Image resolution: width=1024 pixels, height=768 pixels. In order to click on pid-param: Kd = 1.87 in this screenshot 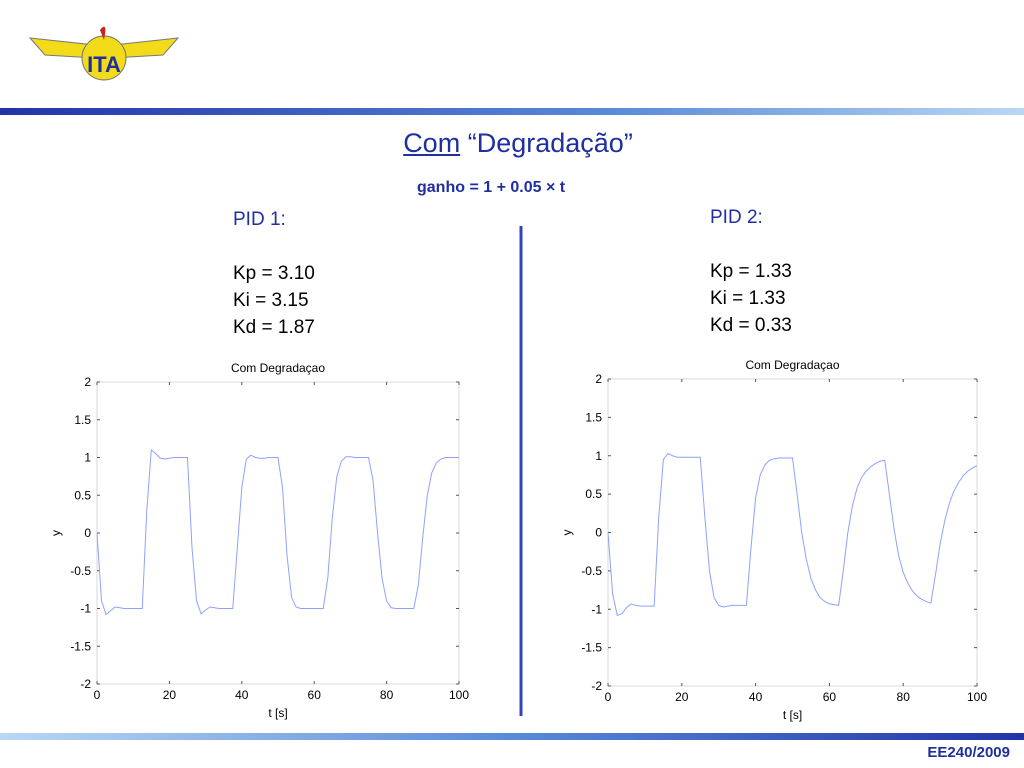, I will do `click(274, 327)`.